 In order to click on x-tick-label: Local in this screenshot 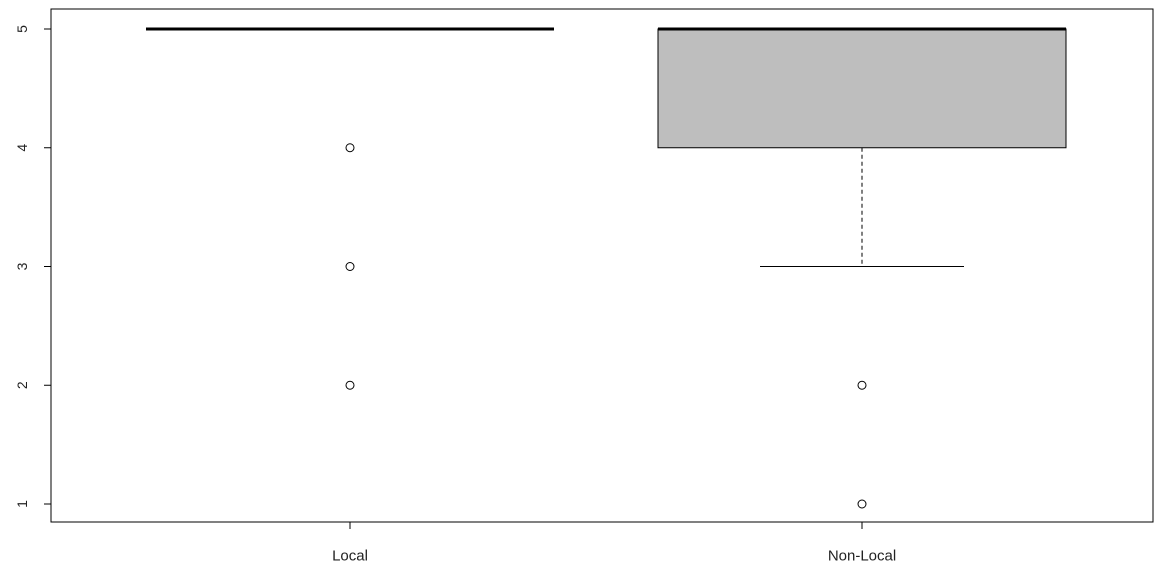, I will do `click(350, 556)`.